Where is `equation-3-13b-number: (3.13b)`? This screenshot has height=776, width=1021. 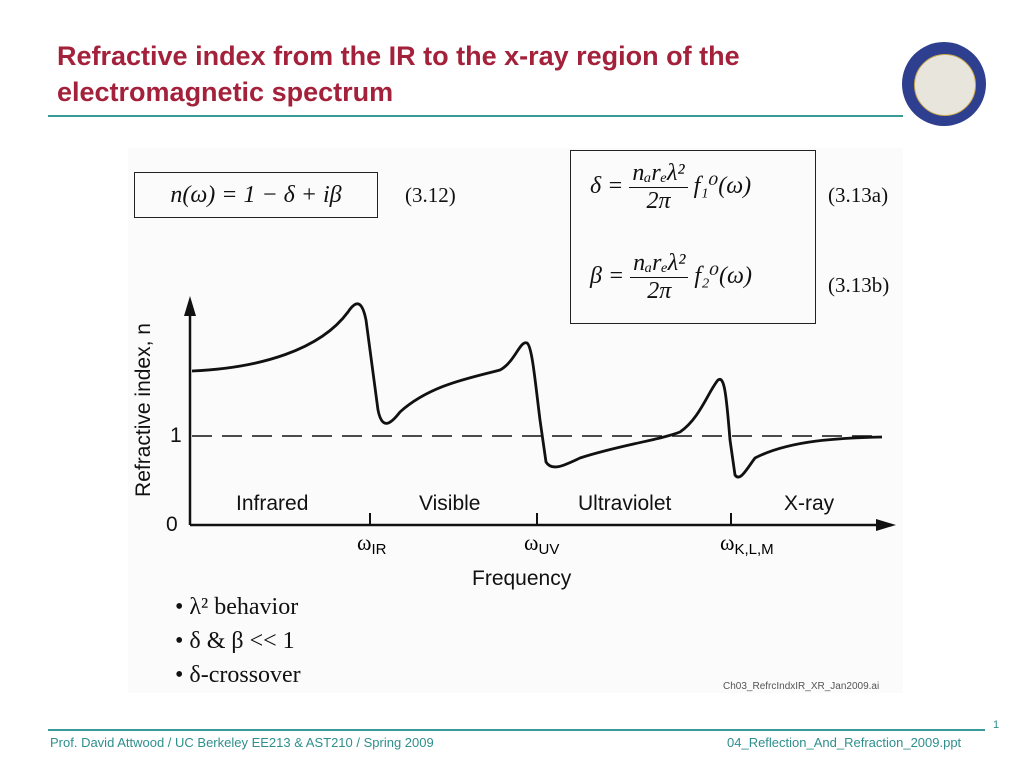
equation-3-13b-number: (3.13b) is located at coordinates (859, 285).